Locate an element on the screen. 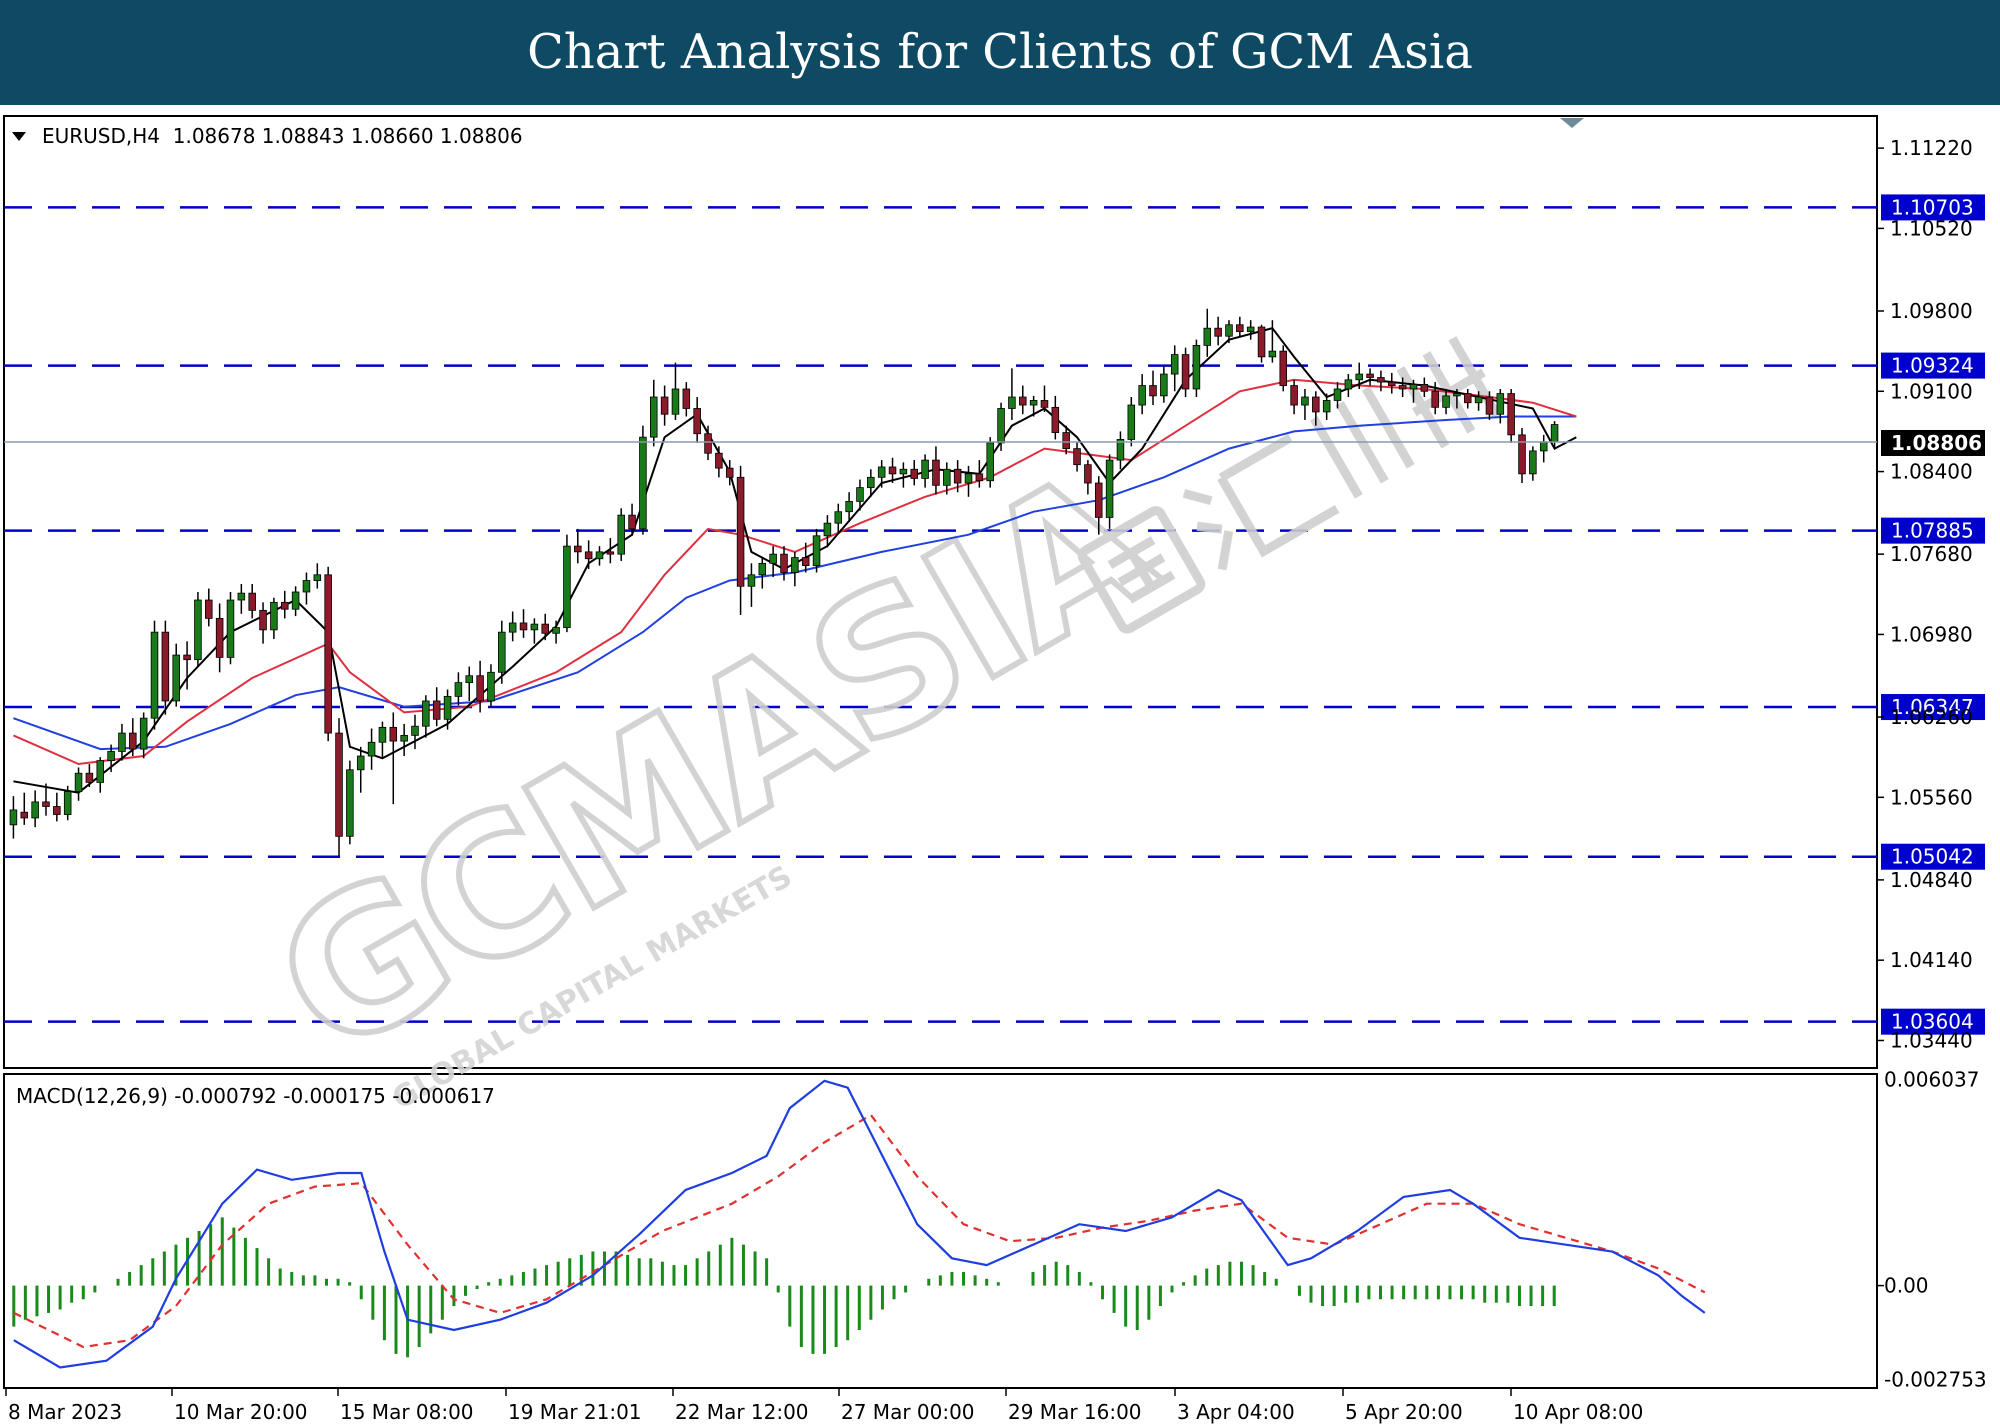 Image resolution: width=2000 pixels, height=1428 pixels. level-label: 1.07885 is located at coordinates (1932, 531).